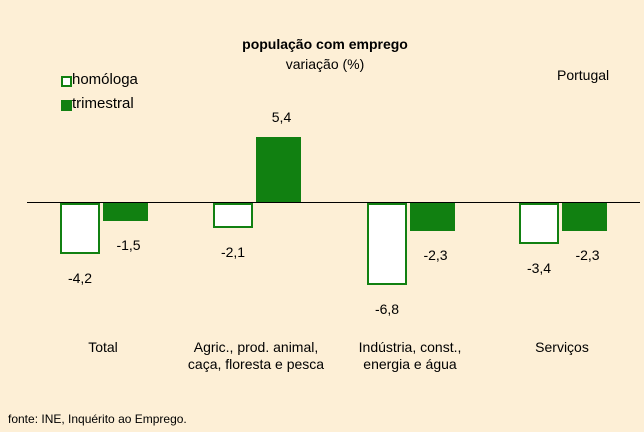 This screenshot has width=644, height=432. Describe the element at coordinates (410, 355) in the screenshot. I see `x-tick-label: Indústria, const., energia e água` at that location.